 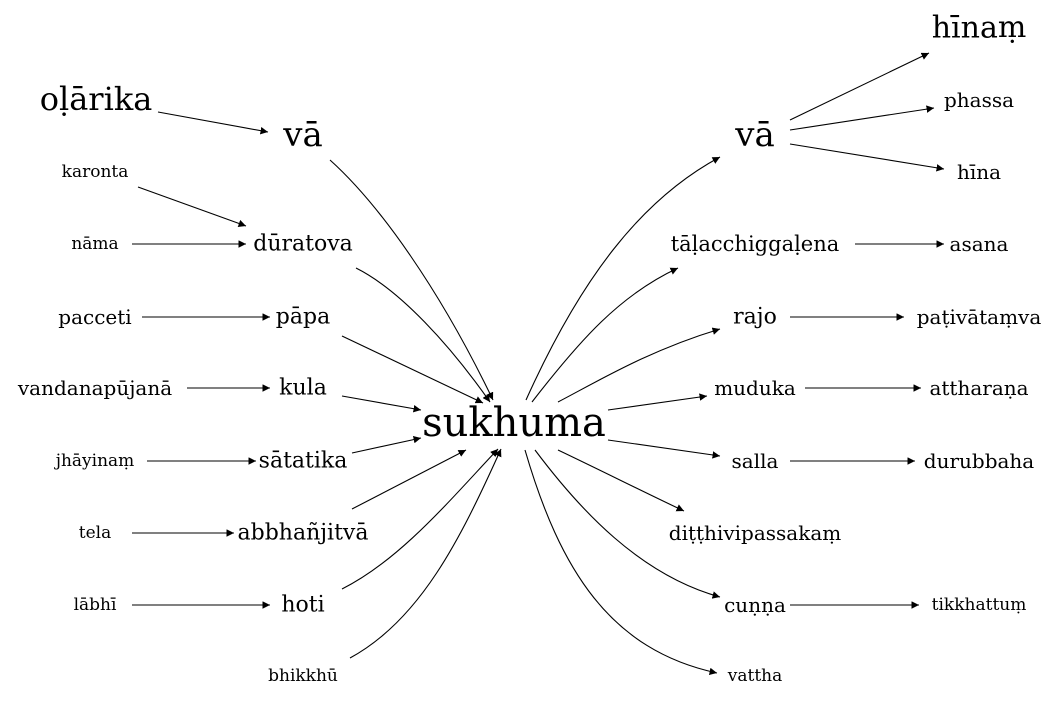 What do you see at coordinates (867, 157) in the screenshot?
I see `edge-va-right-hina` at bounding box center [867, 157].